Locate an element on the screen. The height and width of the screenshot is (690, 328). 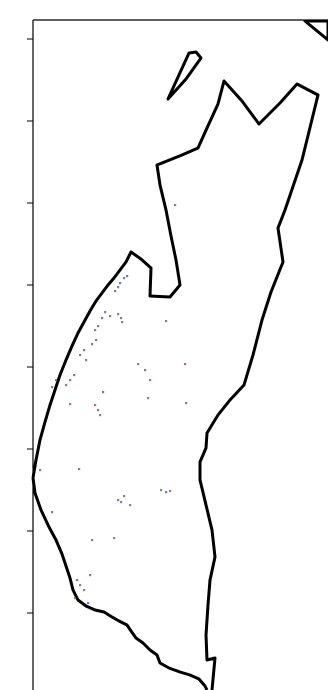
island-outline is located at coordinates (184, 75).